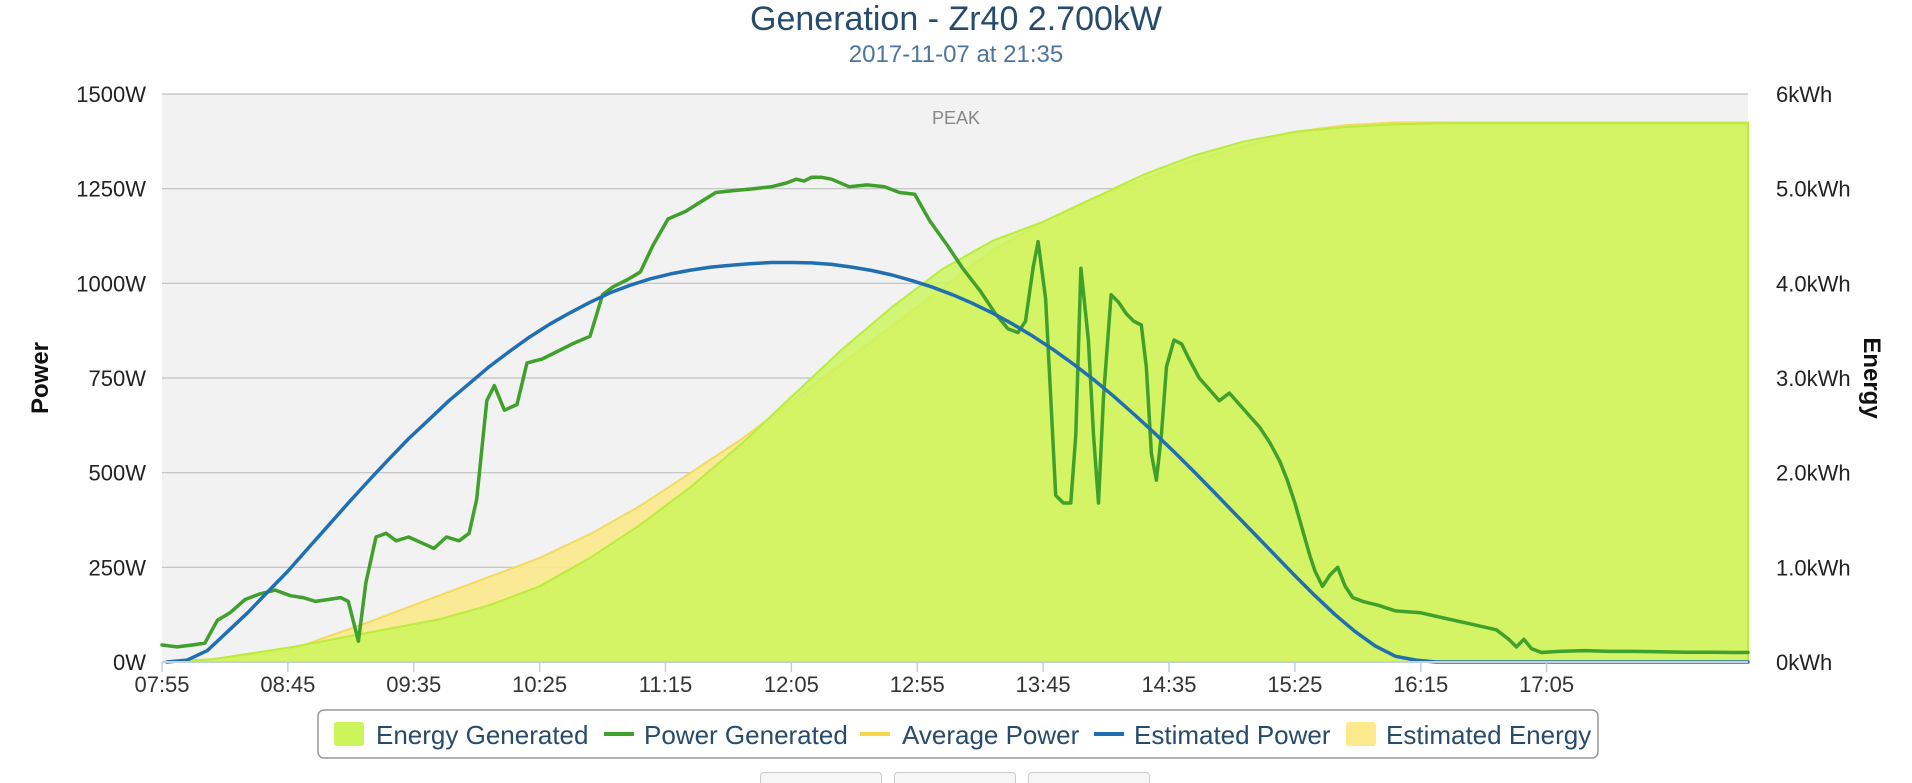  Describe the element at coordinates (917, 684) in the screenshot. I see `x-tick-label: 12:55` at that location.